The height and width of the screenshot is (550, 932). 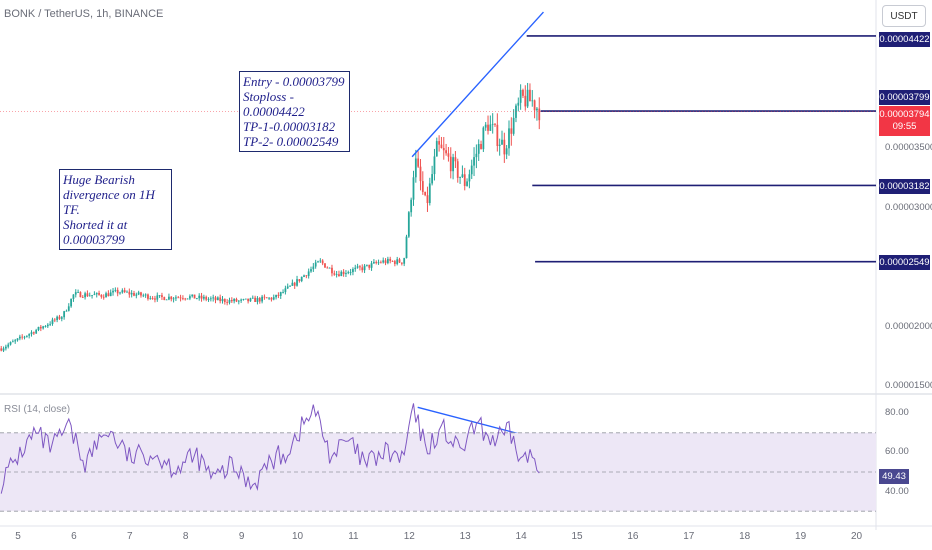 I want to click on time-axis-label: 6, so click(x=74, y=536).